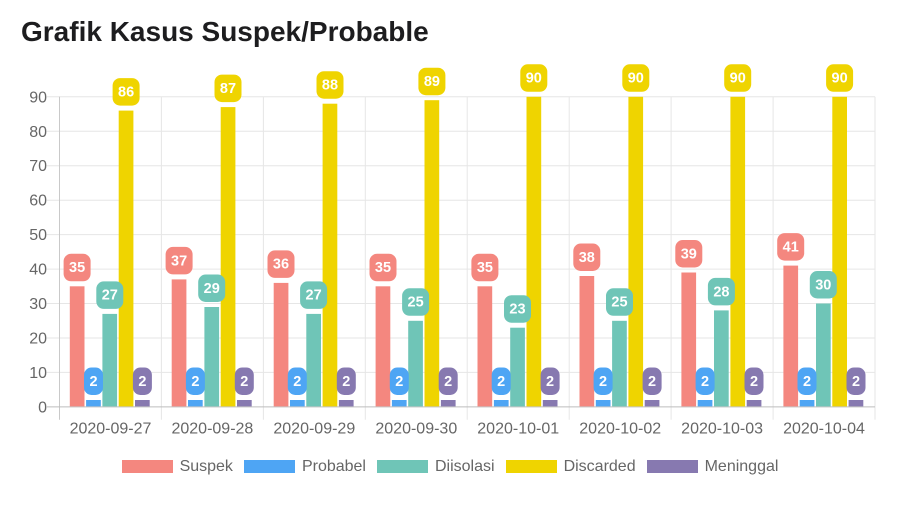  What do you see at coordinates (432, 82) in the screenshot?
I see `svg-text: 89` at bounding box center [432, 82].